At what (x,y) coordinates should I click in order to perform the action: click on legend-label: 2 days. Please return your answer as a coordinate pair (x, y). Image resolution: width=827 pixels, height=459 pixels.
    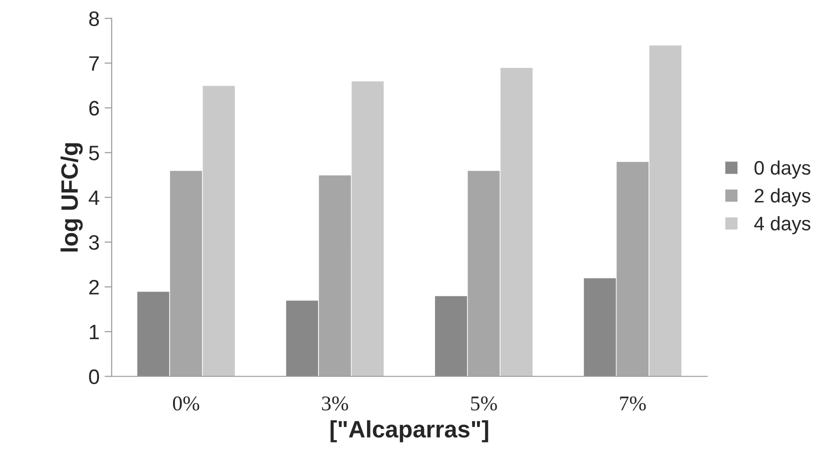
    Looking at the image, I should click on (782, 197).